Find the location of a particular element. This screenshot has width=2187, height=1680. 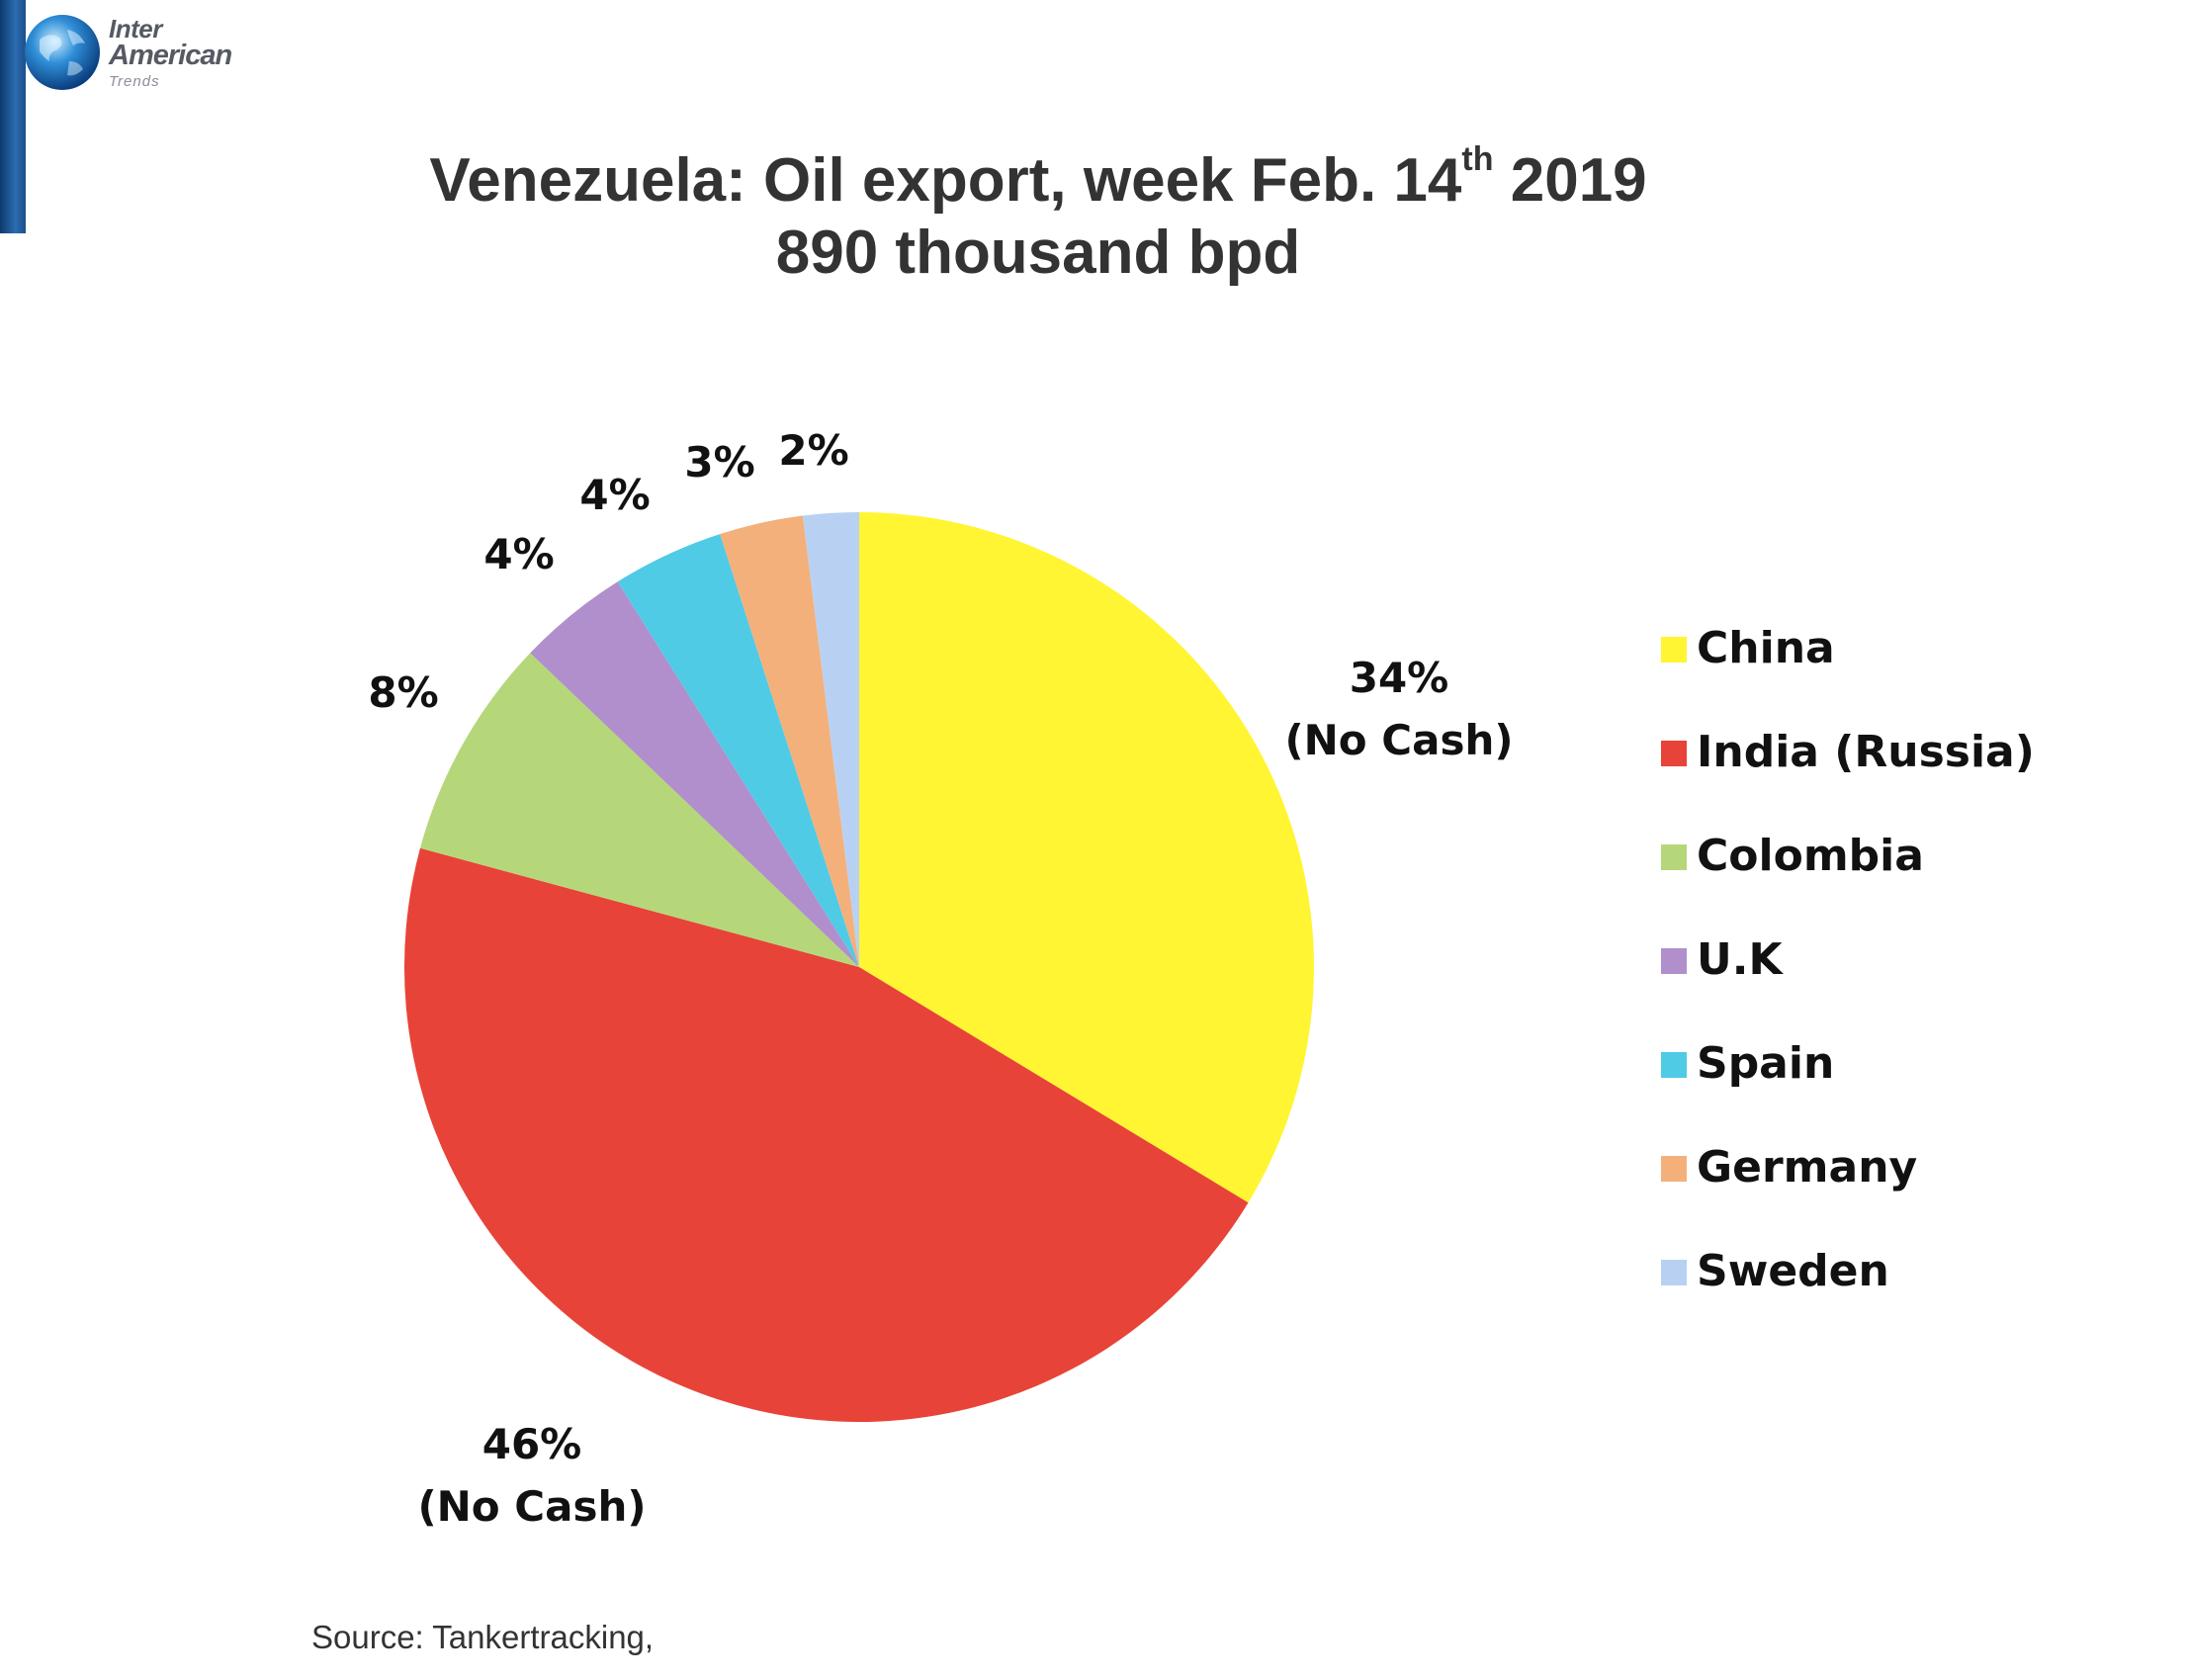

data-label-colombia: 8% is located at coordinates (403, 692).